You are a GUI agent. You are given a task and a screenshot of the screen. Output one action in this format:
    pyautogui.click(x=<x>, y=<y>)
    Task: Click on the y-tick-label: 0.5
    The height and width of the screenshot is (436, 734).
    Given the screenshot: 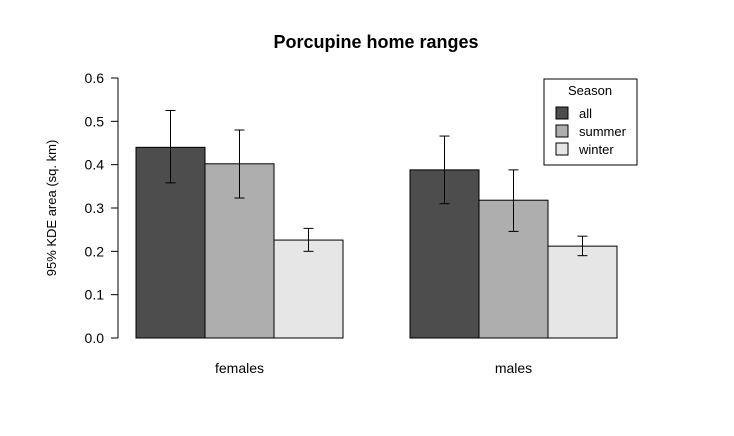 What is the action you would take?
    pyautogui.click(x=95, y=121)
    